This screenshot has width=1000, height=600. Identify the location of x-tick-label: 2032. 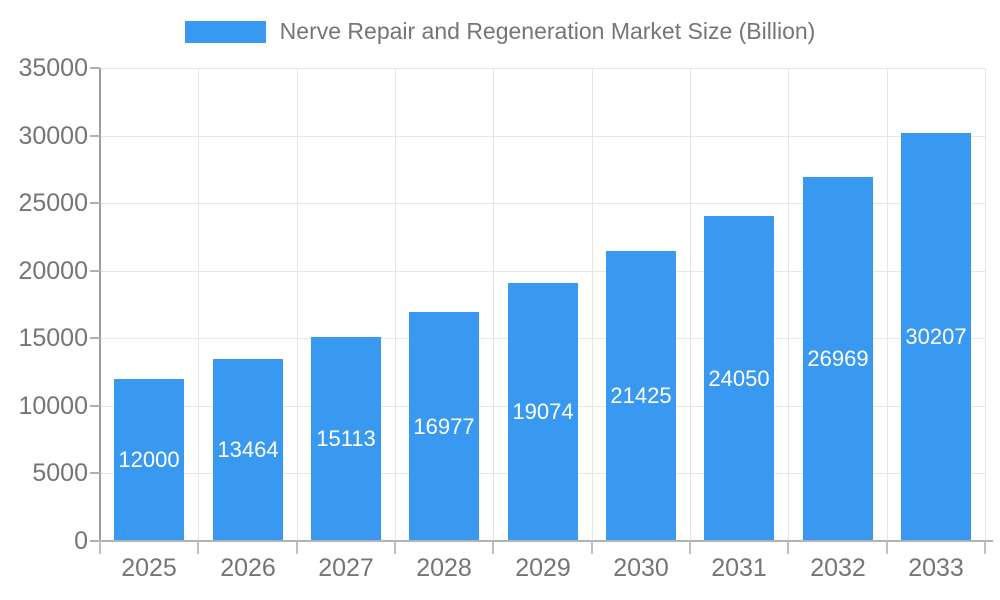
(838, 568).